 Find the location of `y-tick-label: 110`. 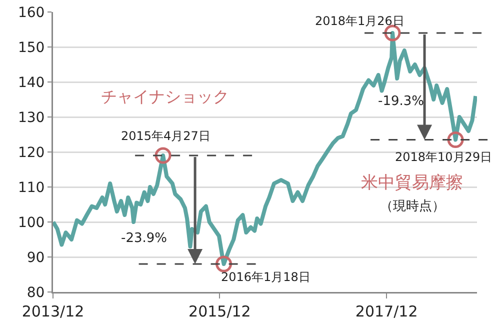

y-tick-label: 110 is located at coordinates (31, 188).